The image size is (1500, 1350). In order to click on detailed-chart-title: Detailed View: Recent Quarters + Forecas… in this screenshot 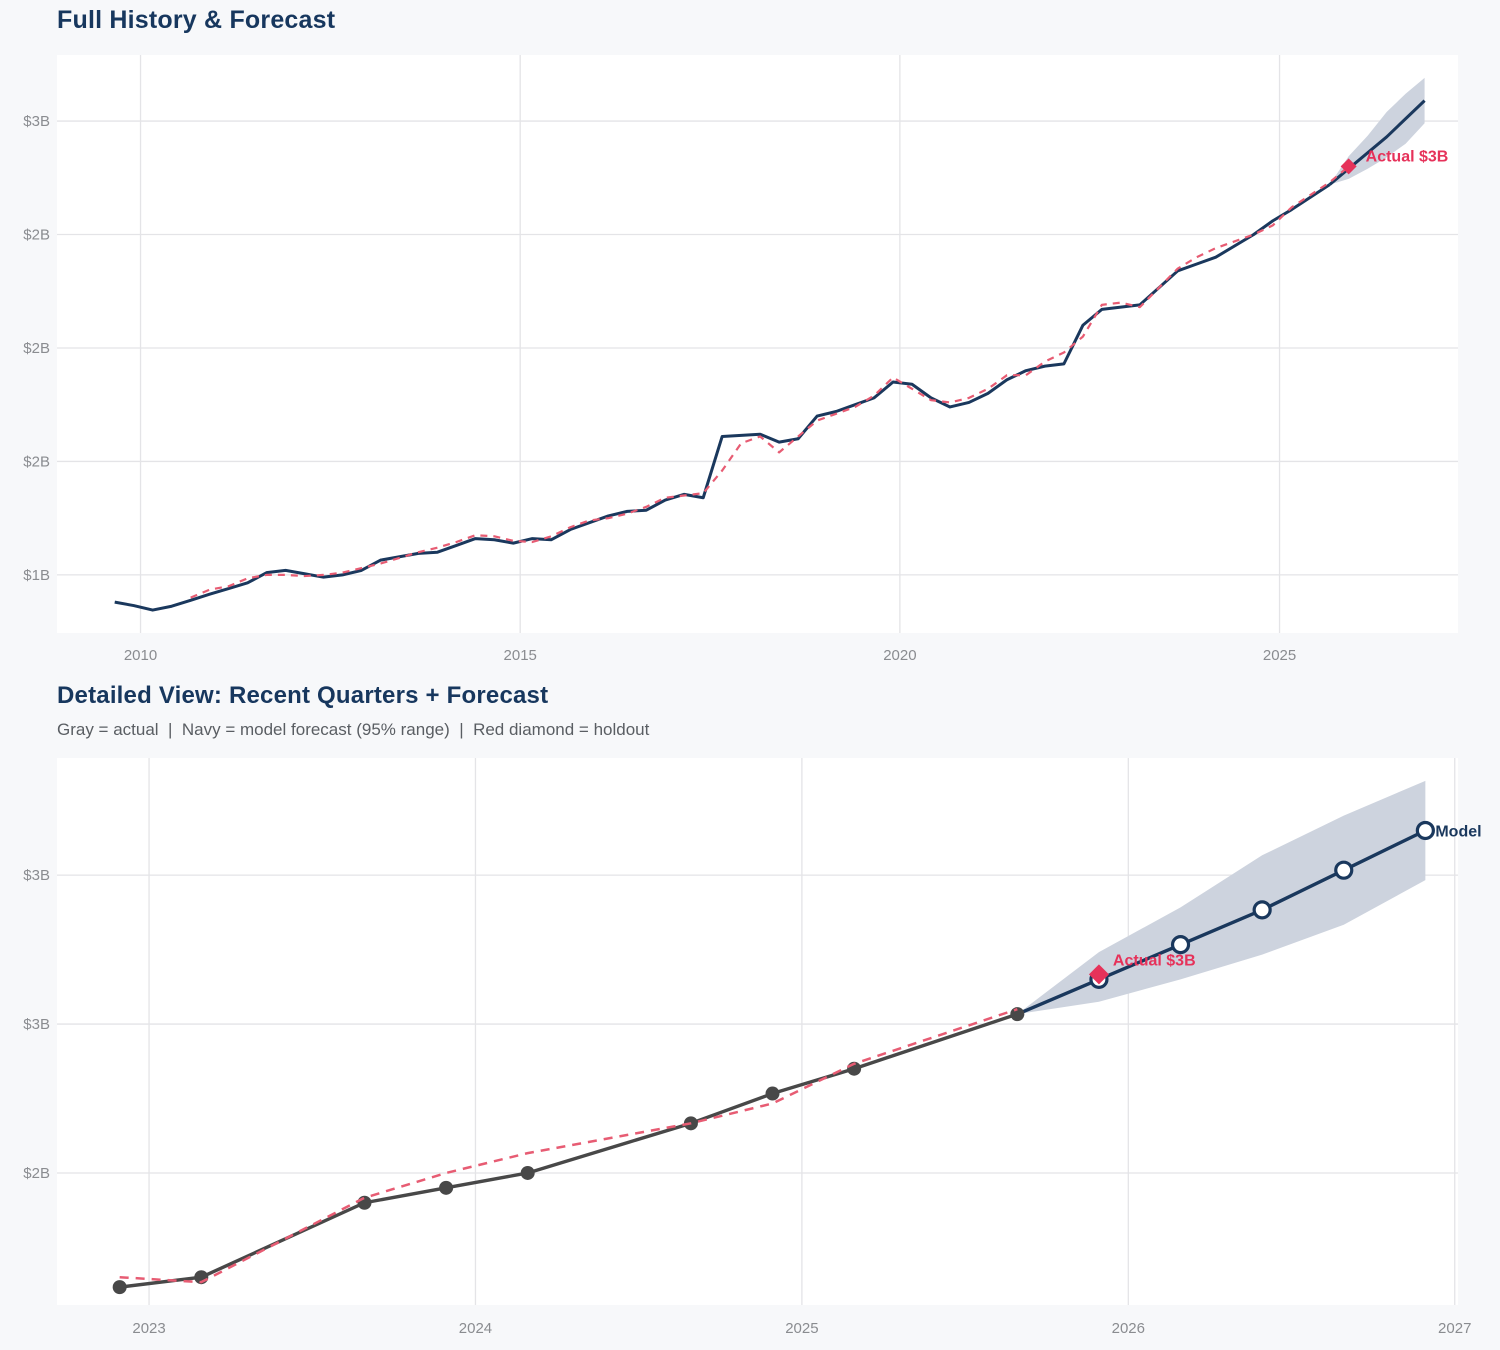, I will do `click(303, 695)`.